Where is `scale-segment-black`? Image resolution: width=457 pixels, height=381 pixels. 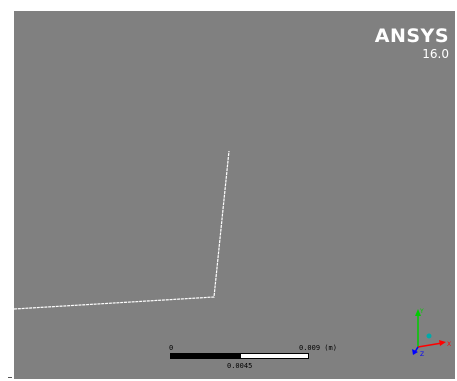
scale-segment-black is located at coordinates (205, 356).